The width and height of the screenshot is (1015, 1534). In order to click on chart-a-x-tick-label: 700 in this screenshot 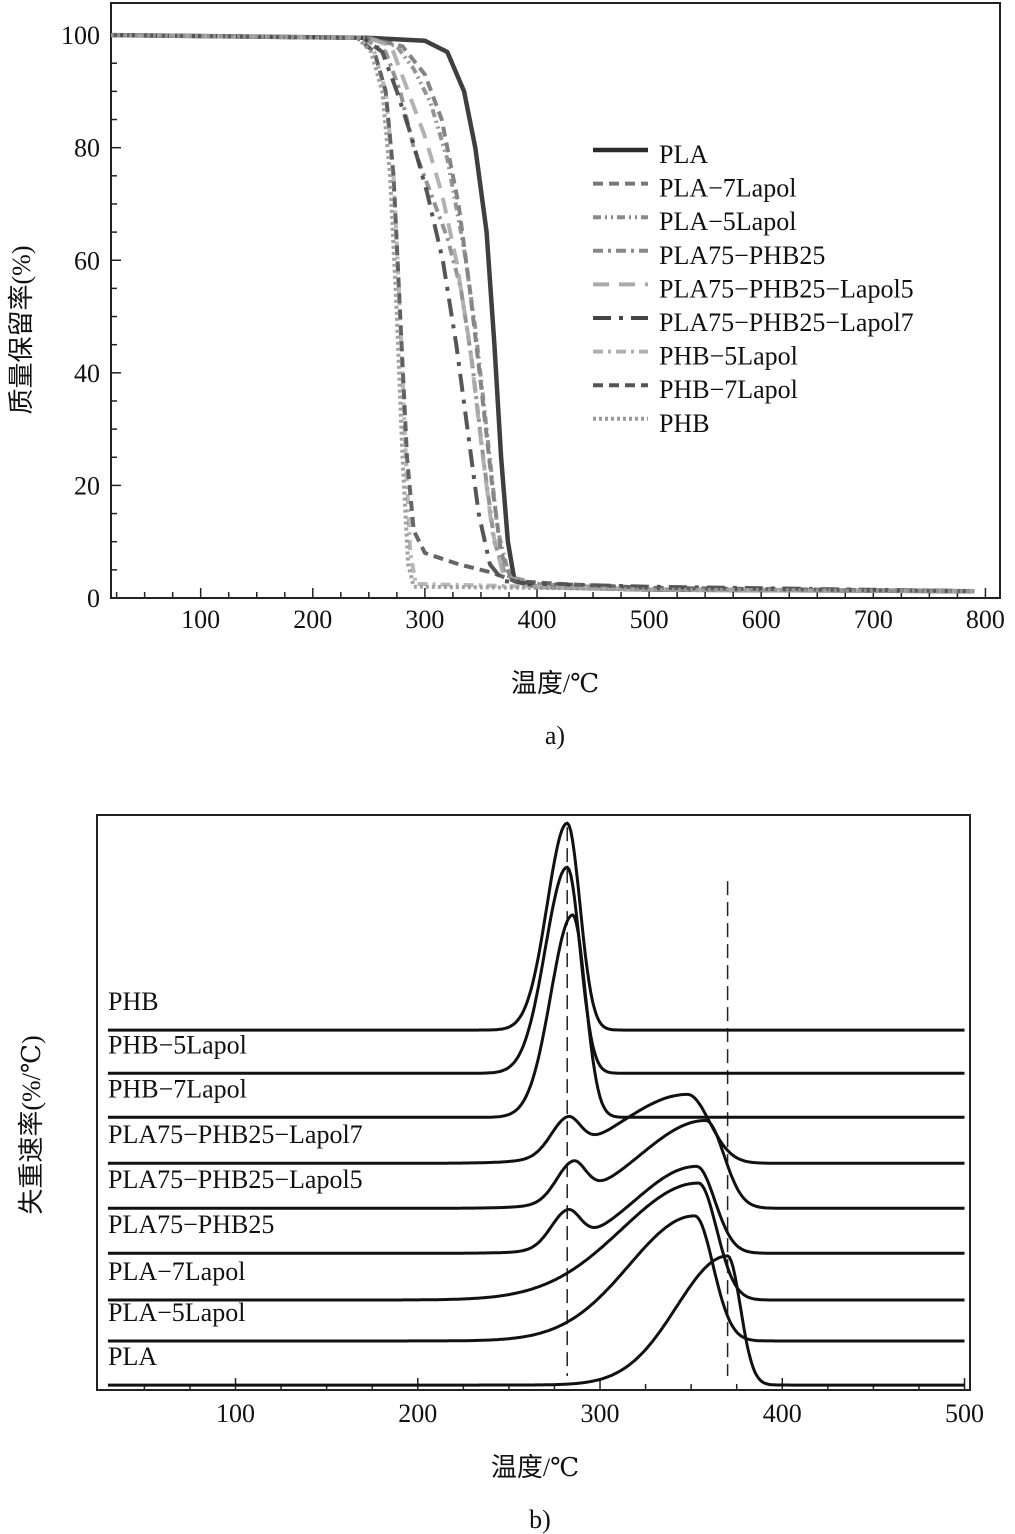, I will do `click(873, 619)`.